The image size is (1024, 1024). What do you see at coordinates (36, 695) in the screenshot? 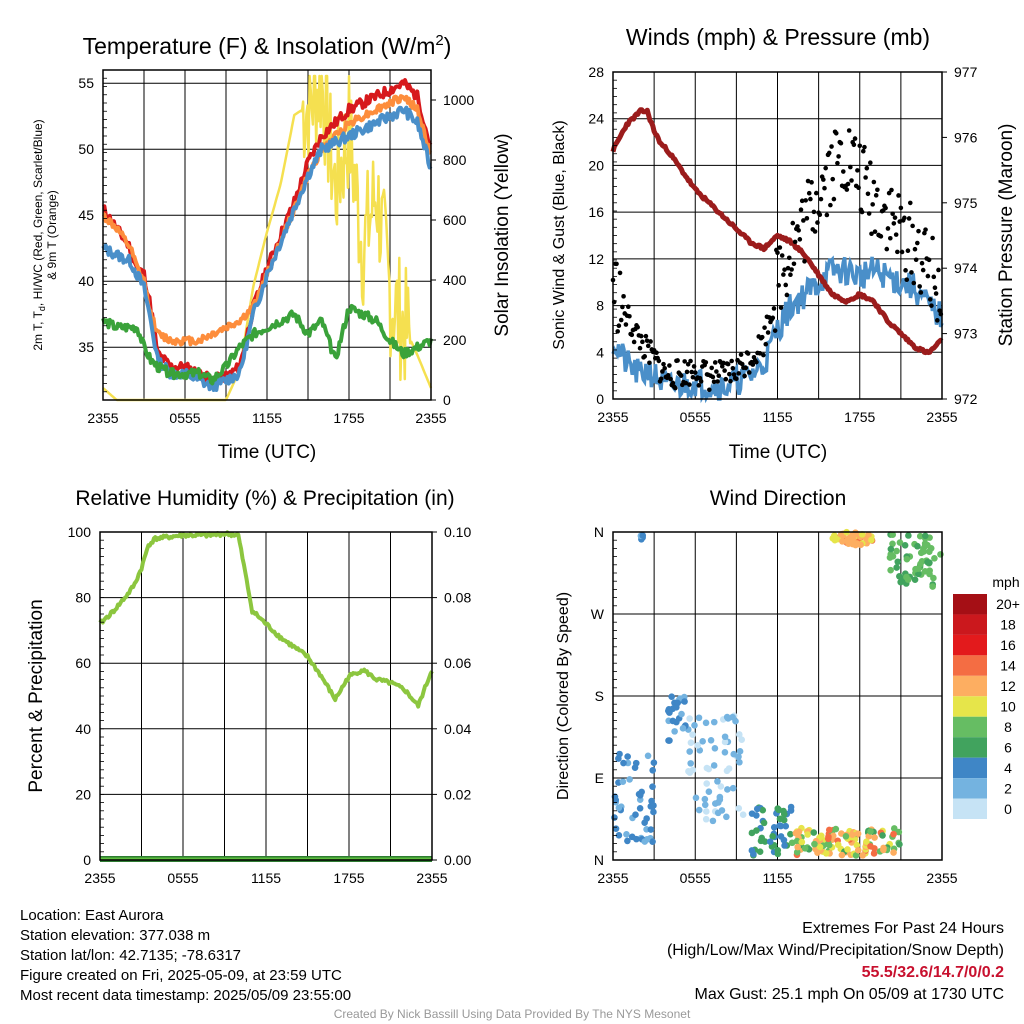
I see `humidity-ylabel: Percent & Precipitation` at bounding box center [36, 695].